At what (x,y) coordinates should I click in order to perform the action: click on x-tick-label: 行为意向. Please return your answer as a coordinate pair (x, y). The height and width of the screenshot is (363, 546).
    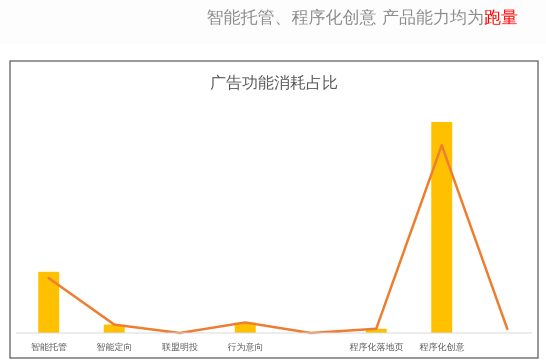
    Looking at the image, I should click on (245, 347).